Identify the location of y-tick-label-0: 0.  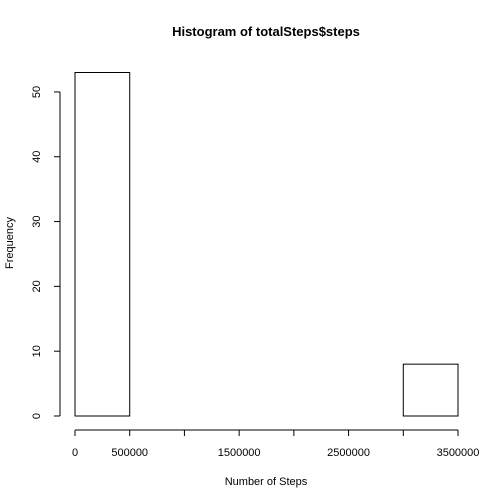
(37, 416).